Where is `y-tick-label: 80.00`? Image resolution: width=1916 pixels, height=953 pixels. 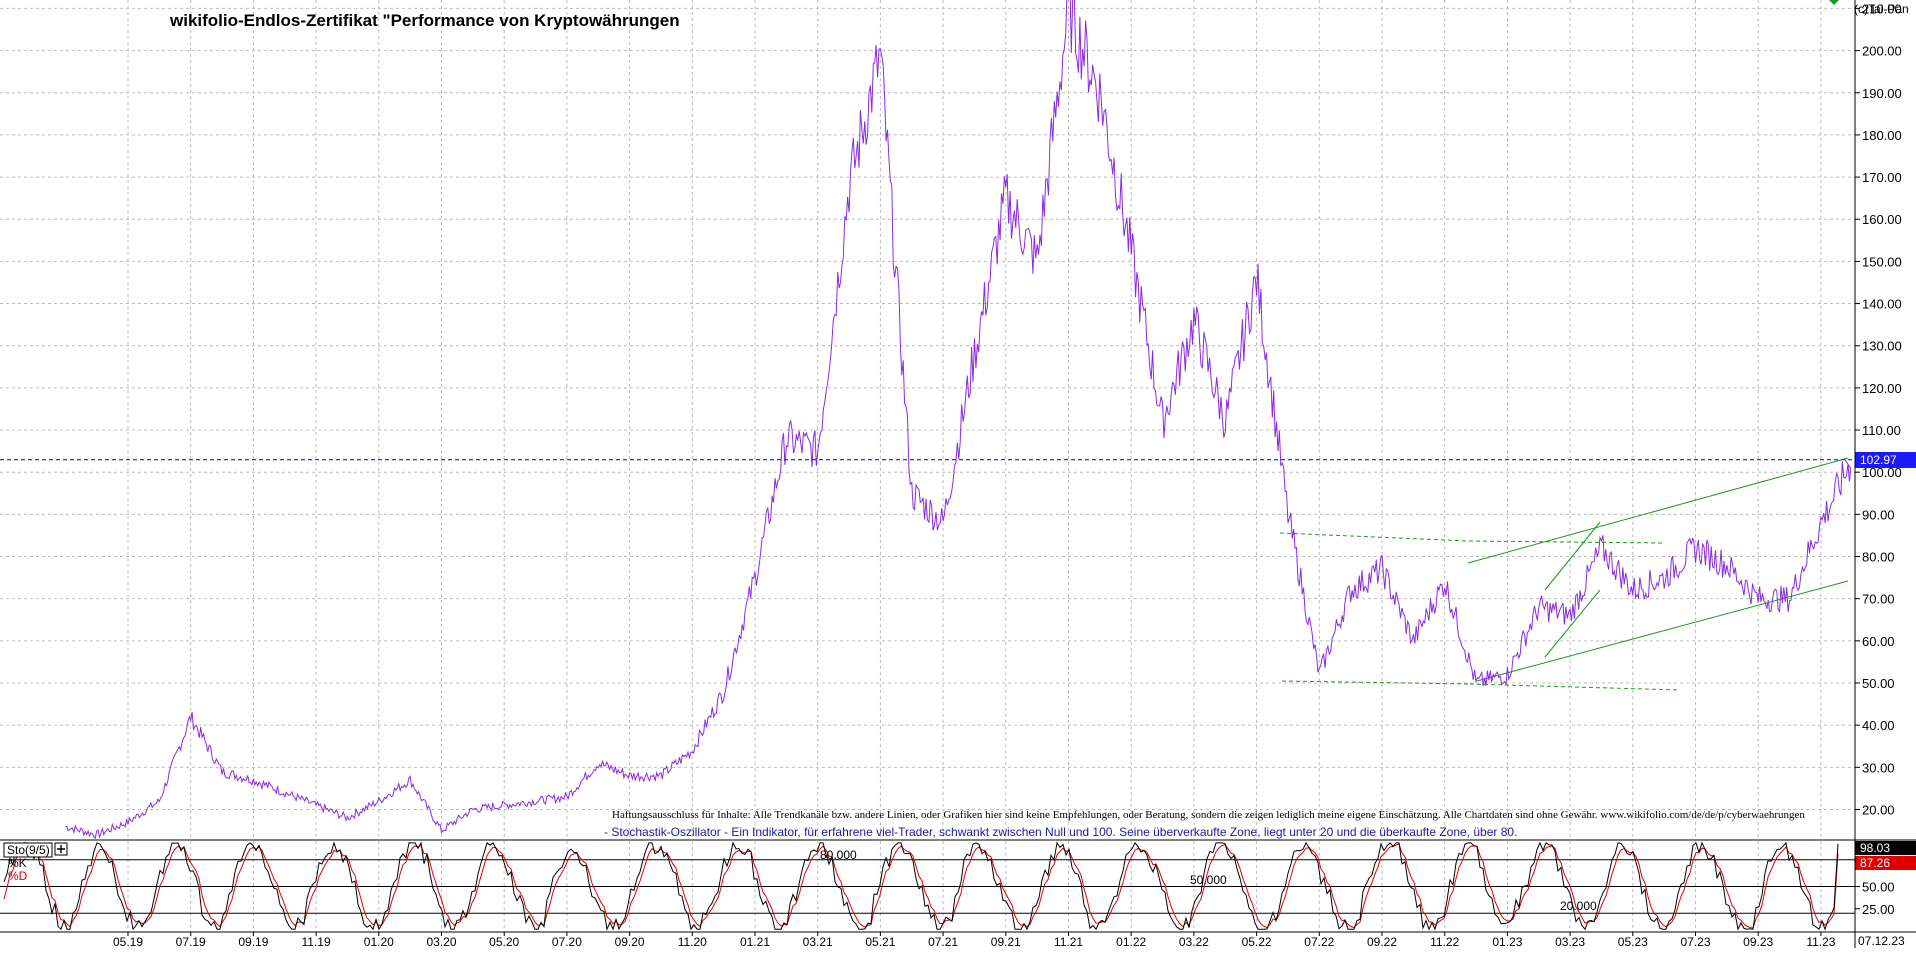
y-tick-label: 80.00 is located at coordinates (1878, 557).